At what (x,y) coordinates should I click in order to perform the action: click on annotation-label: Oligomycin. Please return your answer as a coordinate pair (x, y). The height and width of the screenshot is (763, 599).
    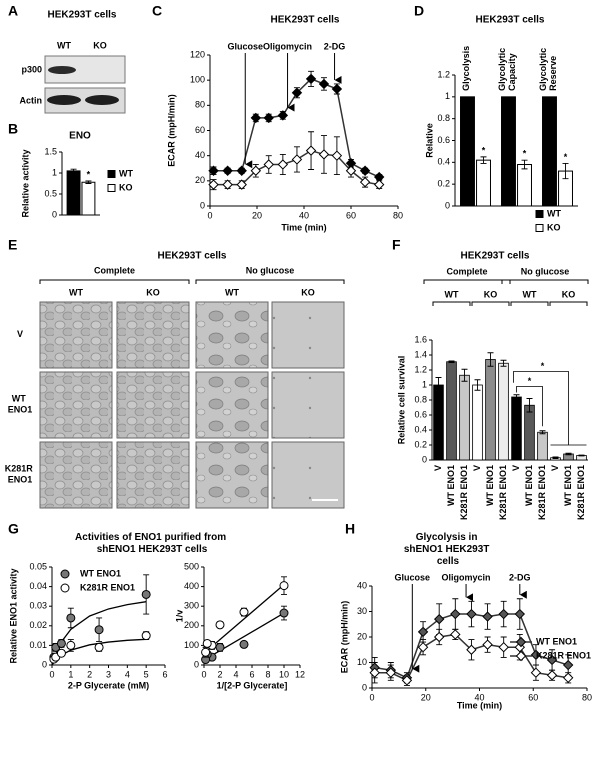
    Looking at the image, I should click on (466, 577).